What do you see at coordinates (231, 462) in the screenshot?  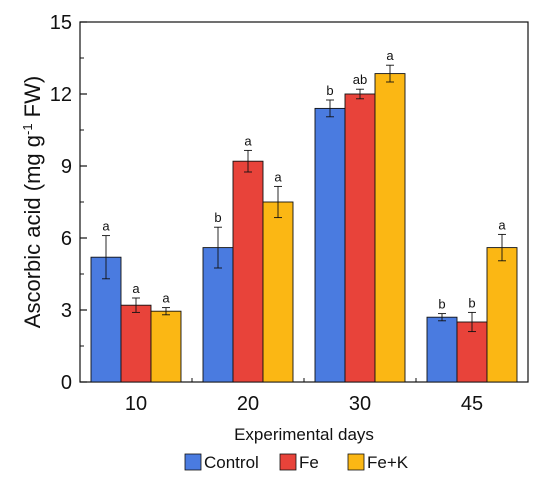 I see `legend-label: Control` at bounding box center [231, 462].